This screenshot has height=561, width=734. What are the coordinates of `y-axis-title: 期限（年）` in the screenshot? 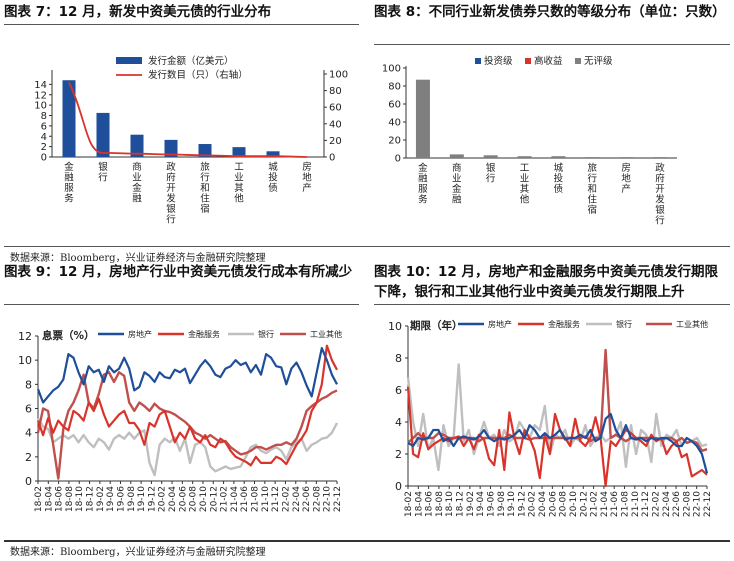 It's located at (436, 325).